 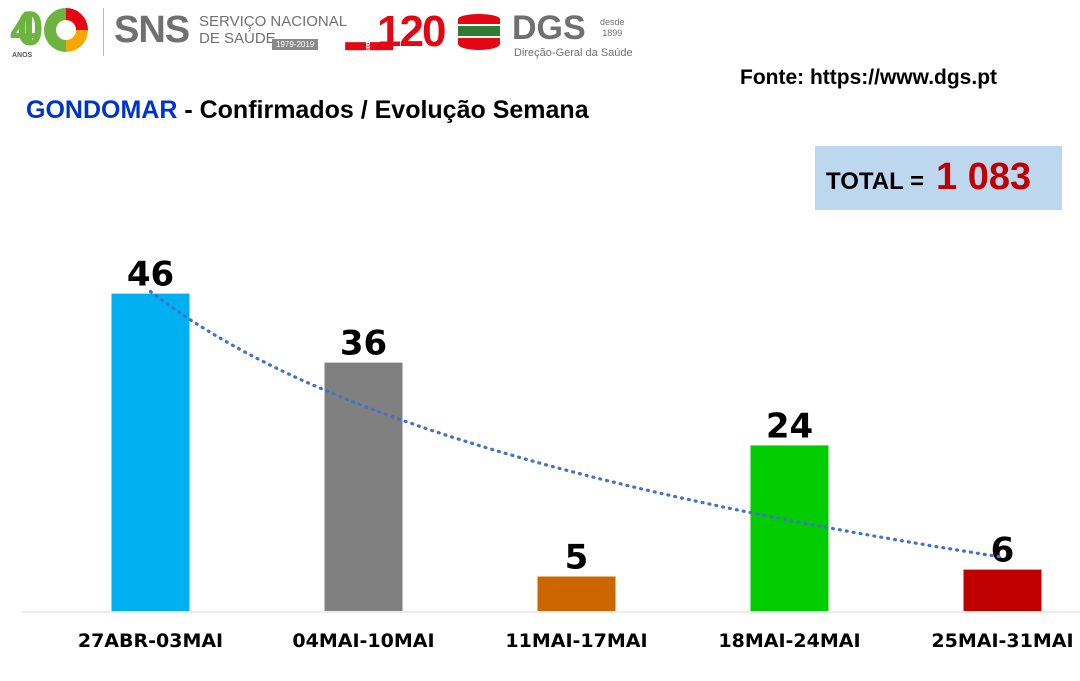 What do you see at coordinates (273, 21) in the screenshot?
I see `sns-line-1: SERVIÇO NACIONAL` at bounding box center [273, 21].